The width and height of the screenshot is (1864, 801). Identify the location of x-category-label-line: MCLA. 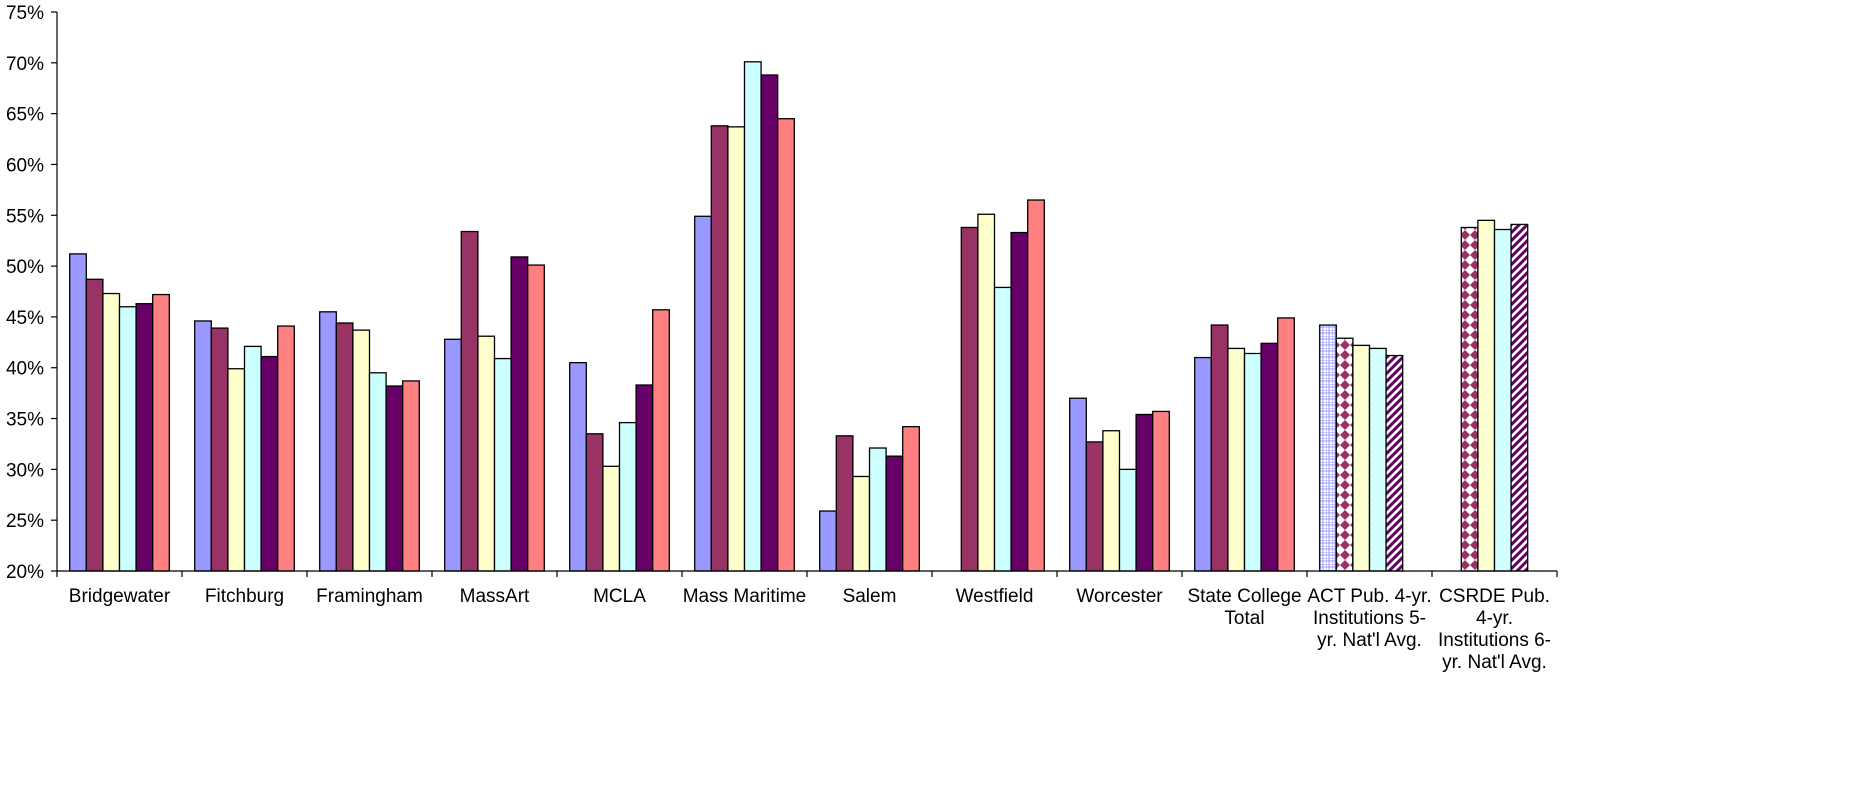
(619, 596).